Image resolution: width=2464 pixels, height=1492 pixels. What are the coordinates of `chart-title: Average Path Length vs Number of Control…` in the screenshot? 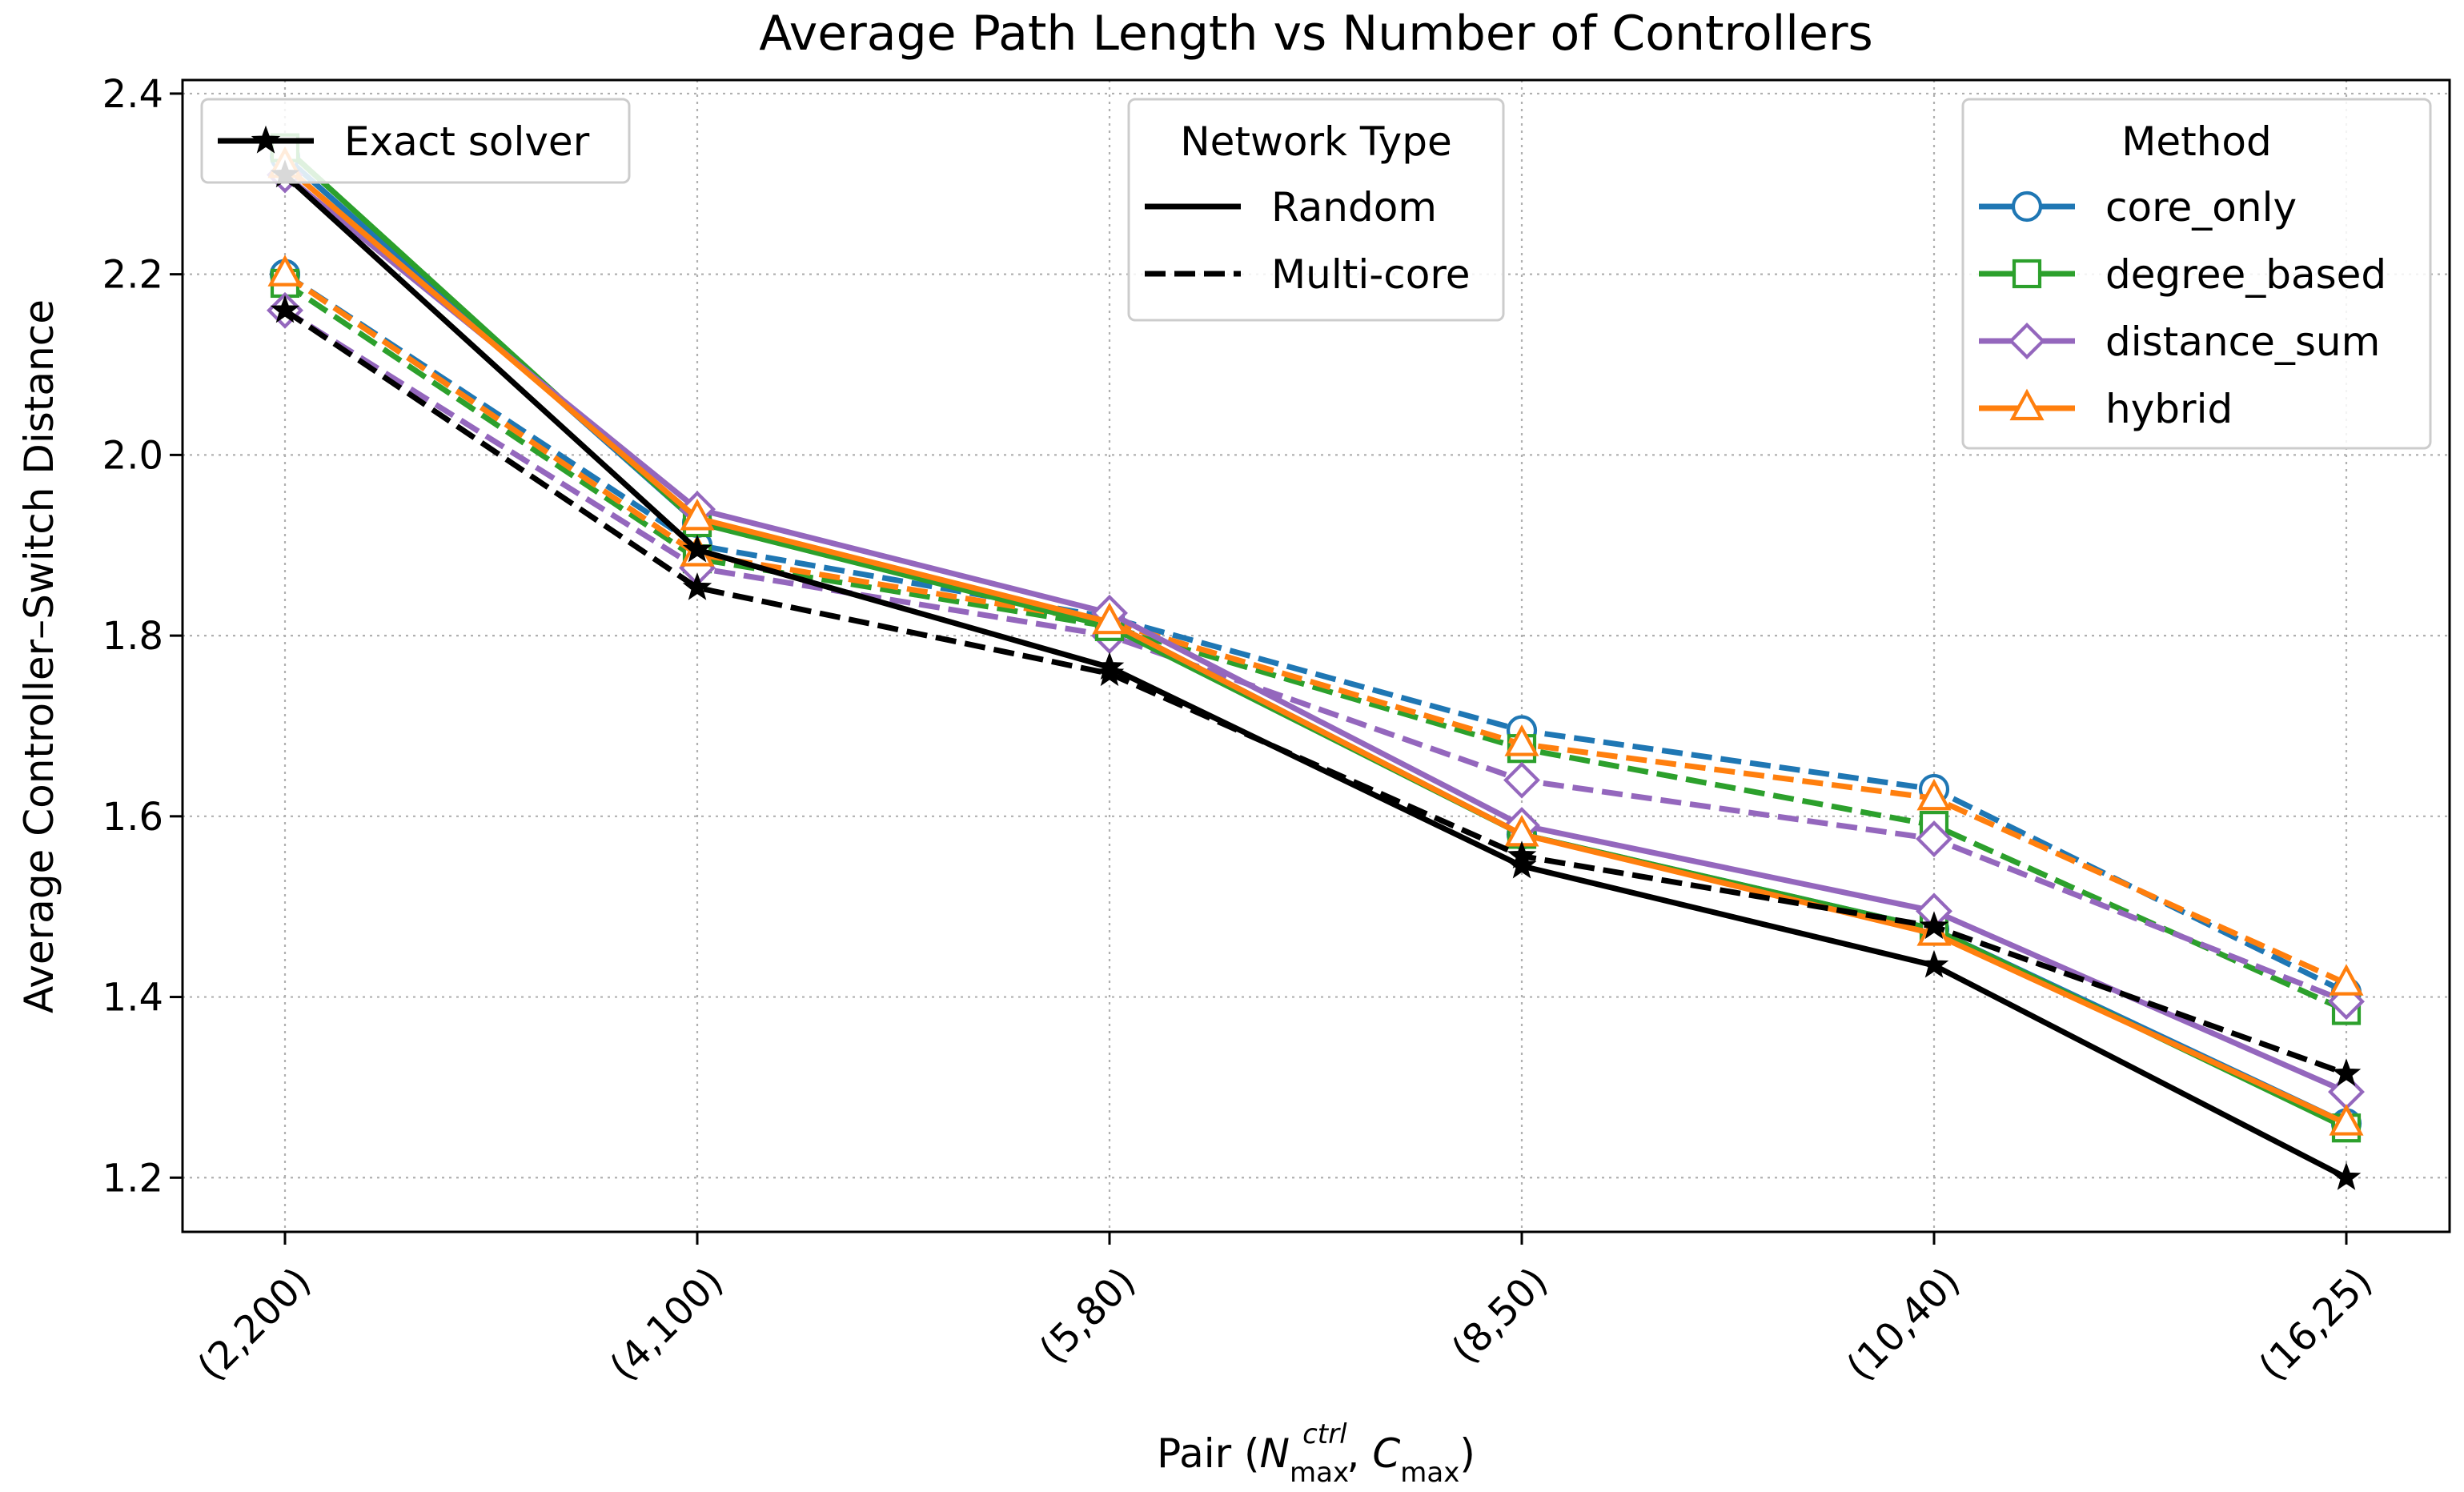 It's located at (1316, 34).